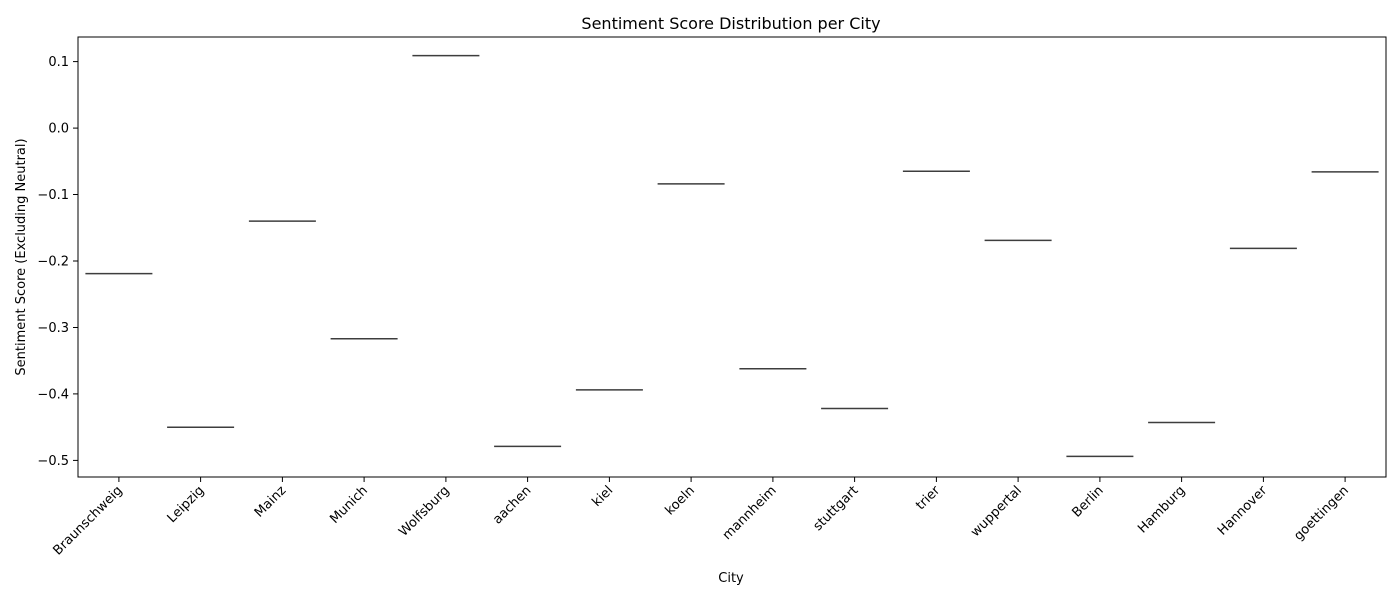  Describe the element at coordinates (88, 520) in the screenshot. I see `x-tick-label-braunschweig: Braunschweig` at that location.